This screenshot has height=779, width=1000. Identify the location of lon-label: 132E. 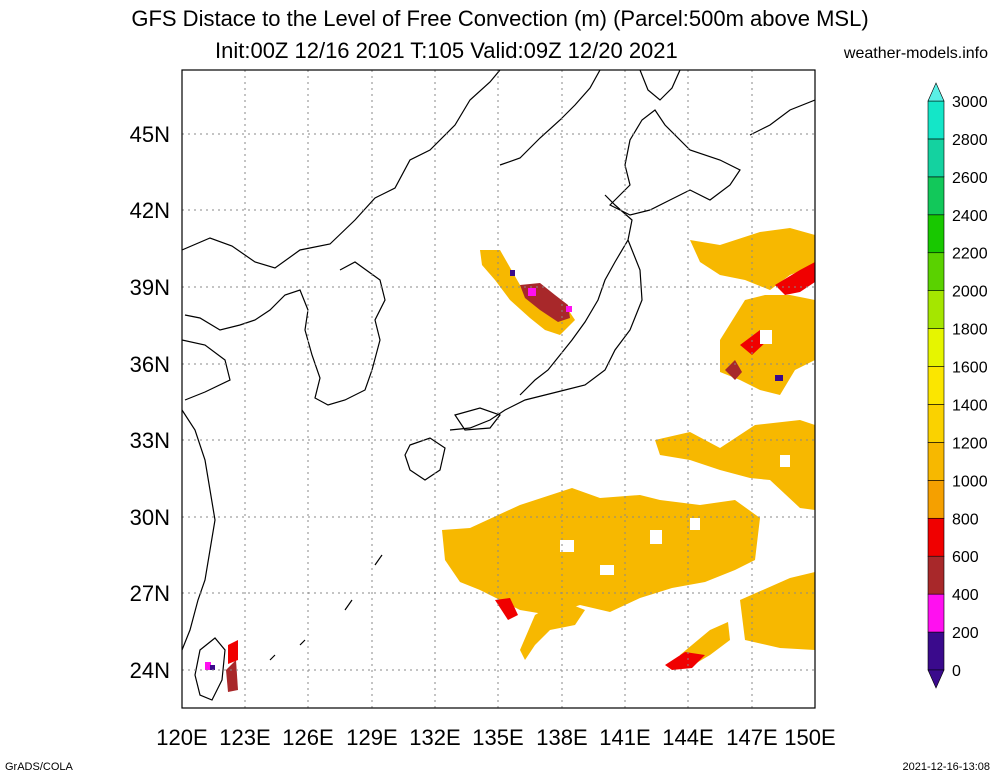
(434, 737).